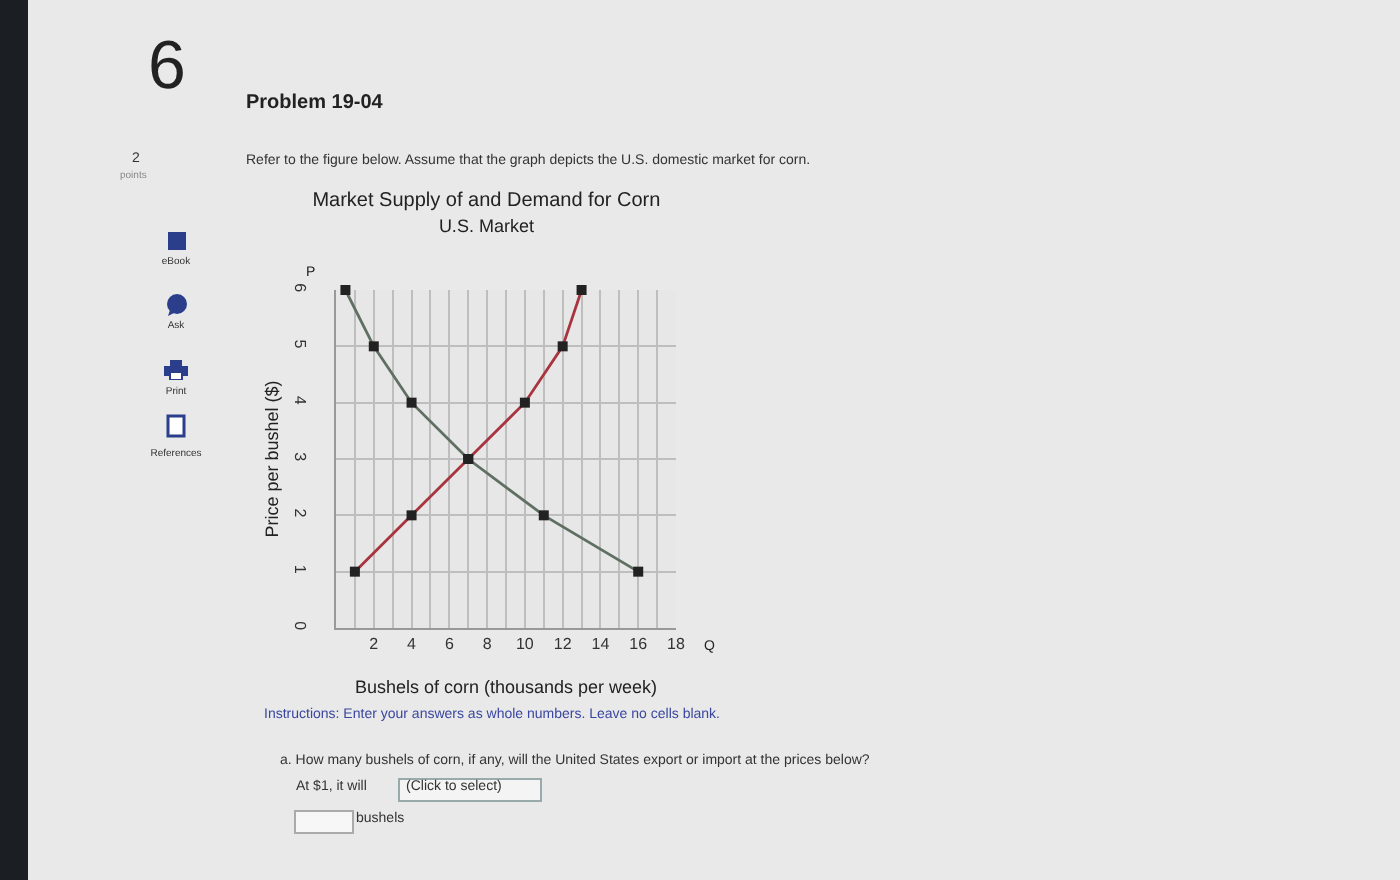 The height and width of the screenshot is (880, 1400). What do you see at coordinates (167, 67) in the screenshot?
I see `text: 6` at bounding box center [167, 67].